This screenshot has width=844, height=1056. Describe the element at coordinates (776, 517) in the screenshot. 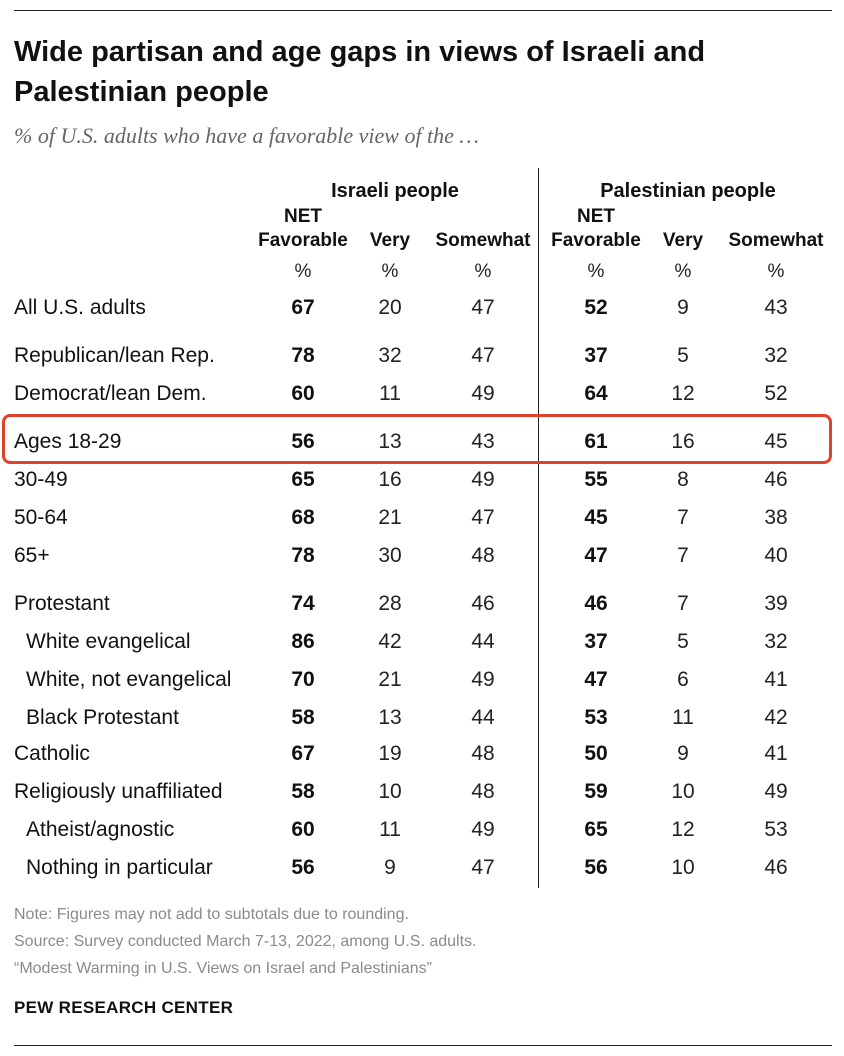

I see `cell-palestinian-somewhat: 38` at that location.